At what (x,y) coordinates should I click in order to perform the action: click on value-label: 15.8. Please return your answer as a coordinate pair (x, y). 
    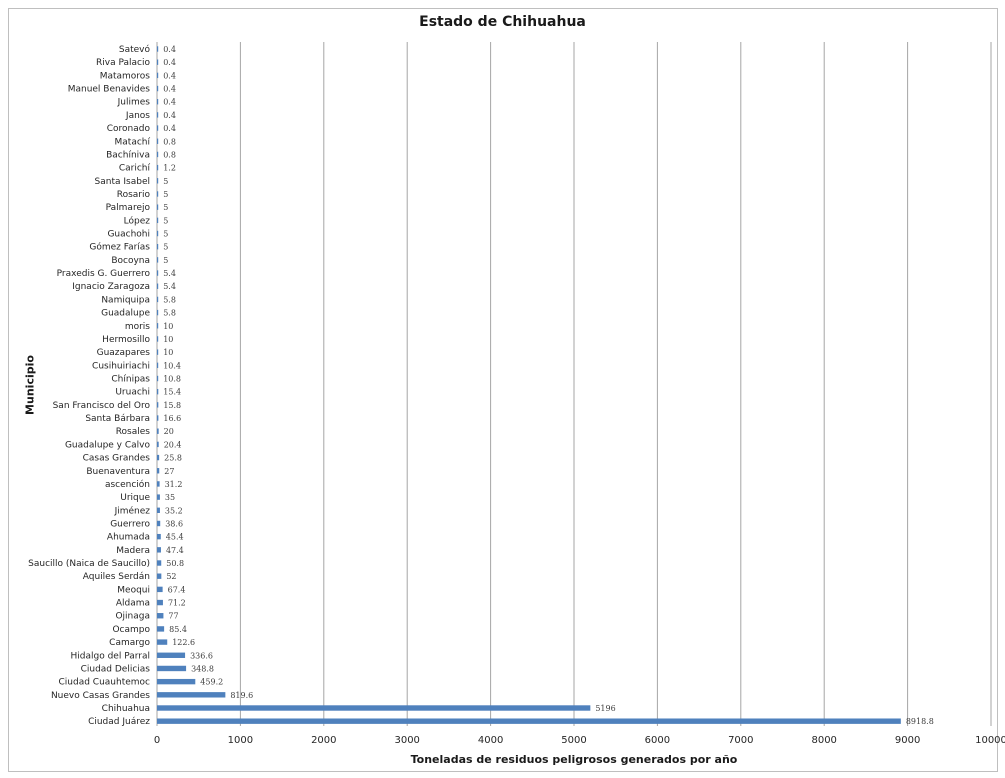
    Looking at the image, I should click on (172, 405).